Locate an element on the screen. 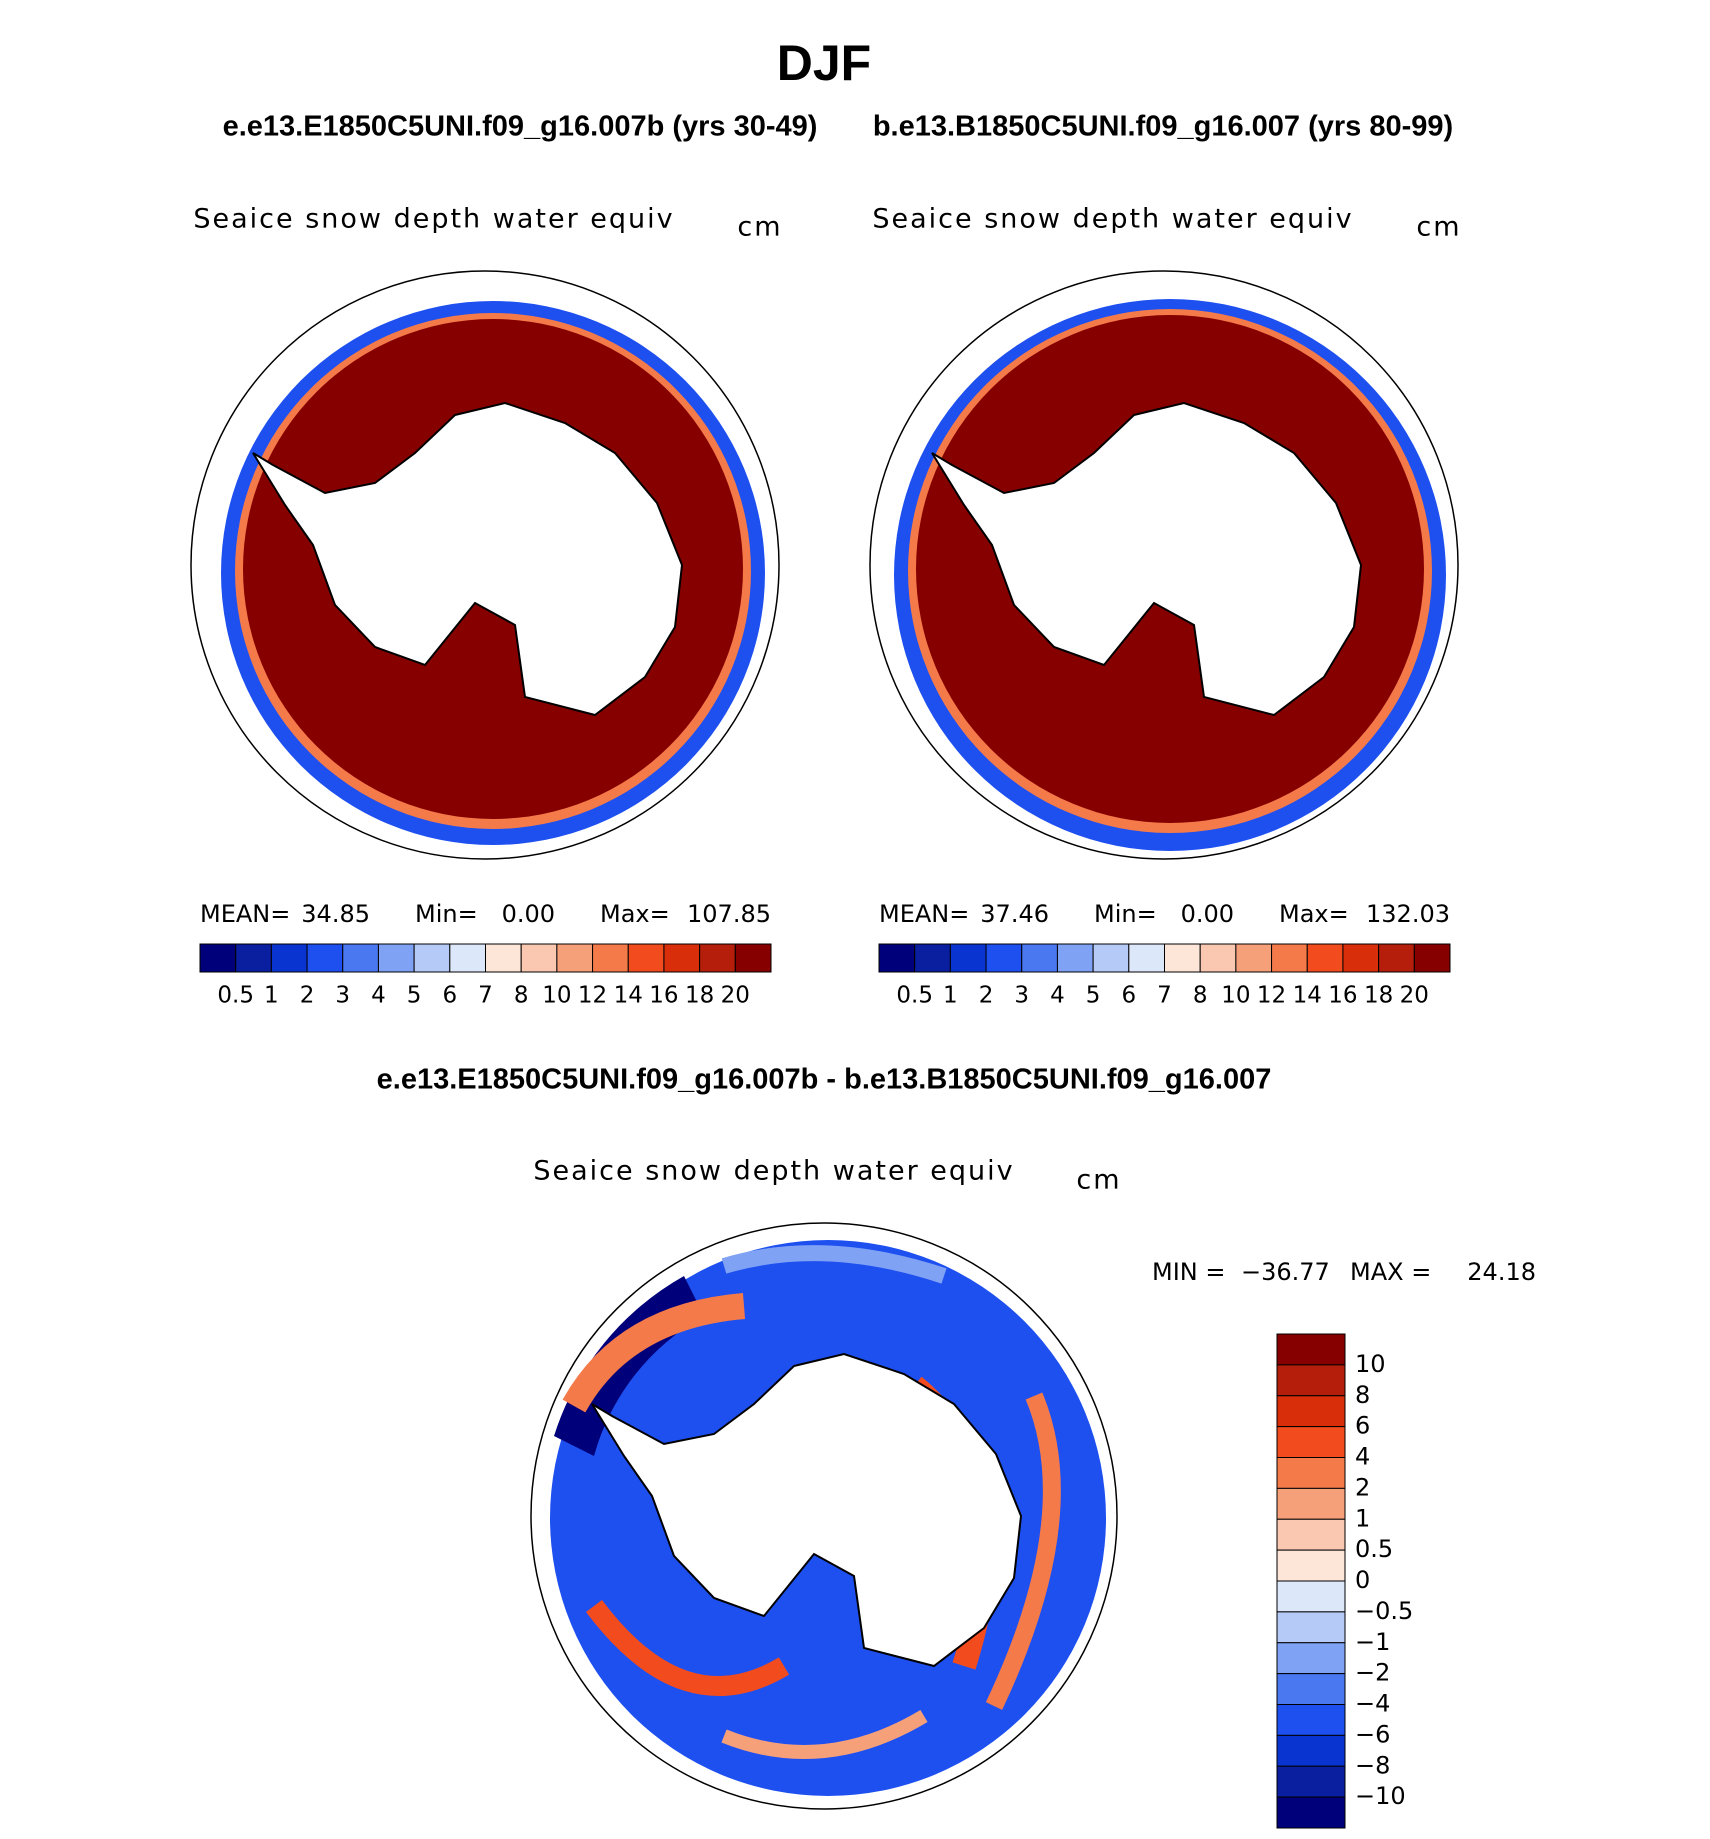  min-value: −36.77 is located at coordinates (1285, 1272).